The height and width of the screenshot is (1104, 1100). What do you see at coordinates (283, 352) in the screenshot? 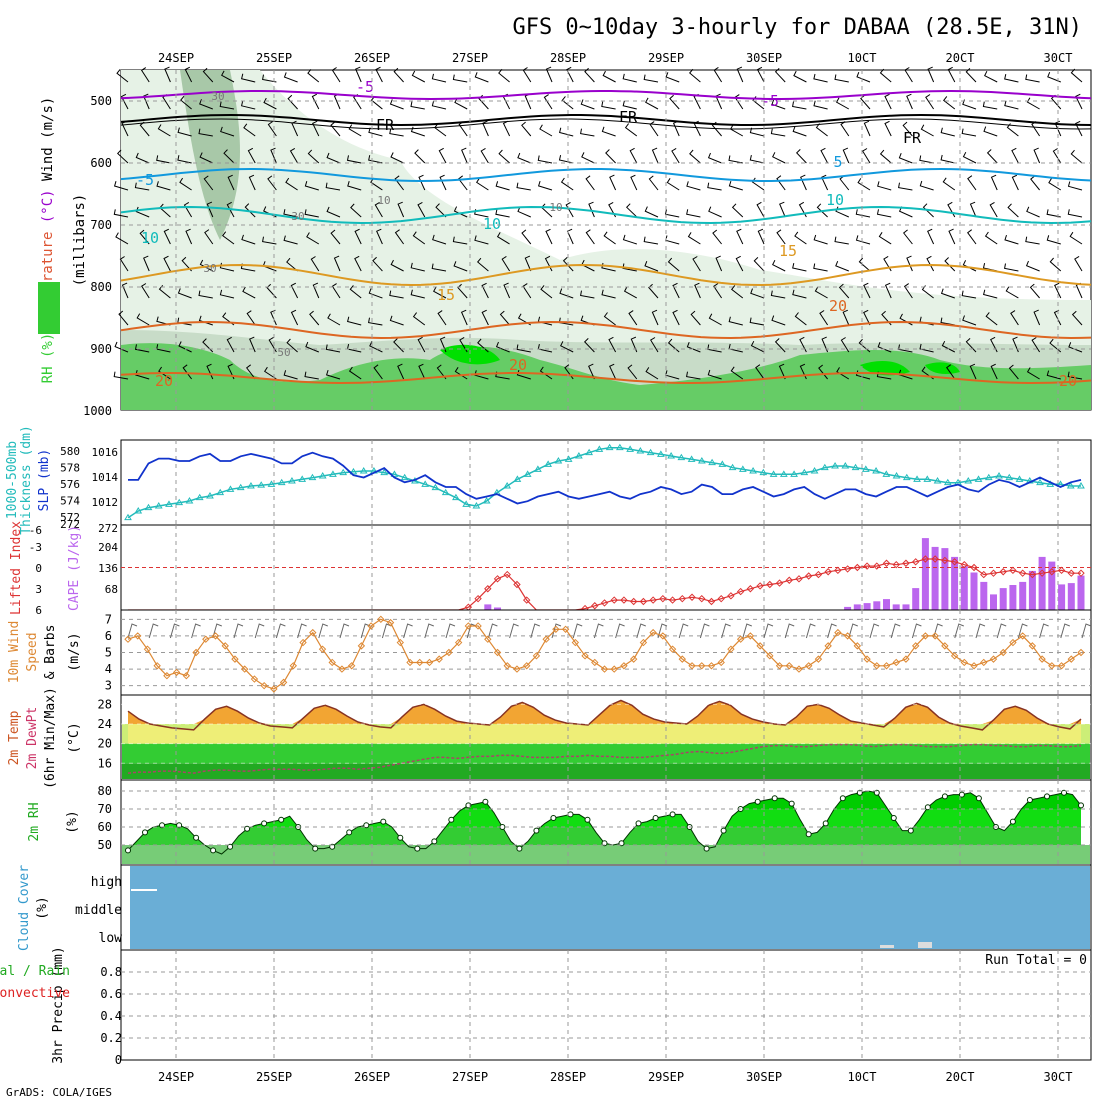
I see `contour-label: 50` at bounding box center [283, 352].